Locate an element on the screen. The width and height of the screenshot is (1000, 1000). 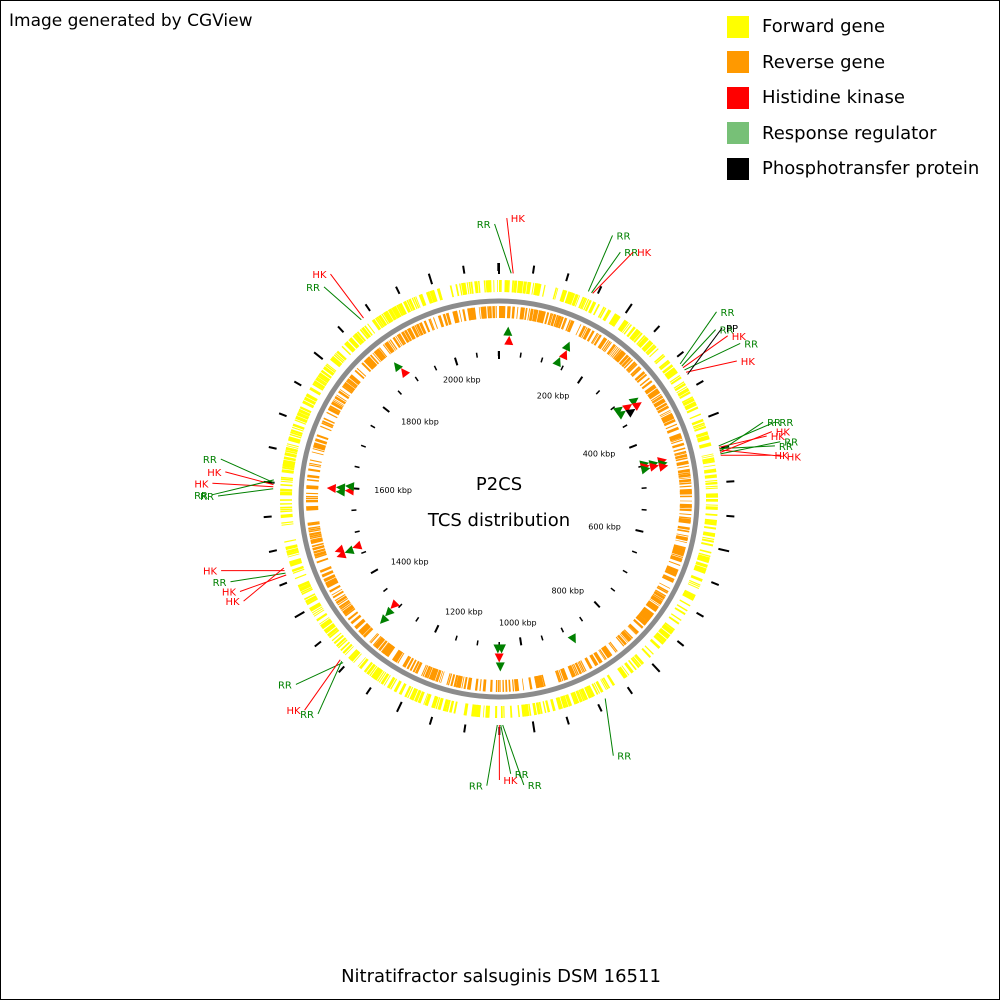
legend-swatch-forward-gene is located at coordinates (738, 26).